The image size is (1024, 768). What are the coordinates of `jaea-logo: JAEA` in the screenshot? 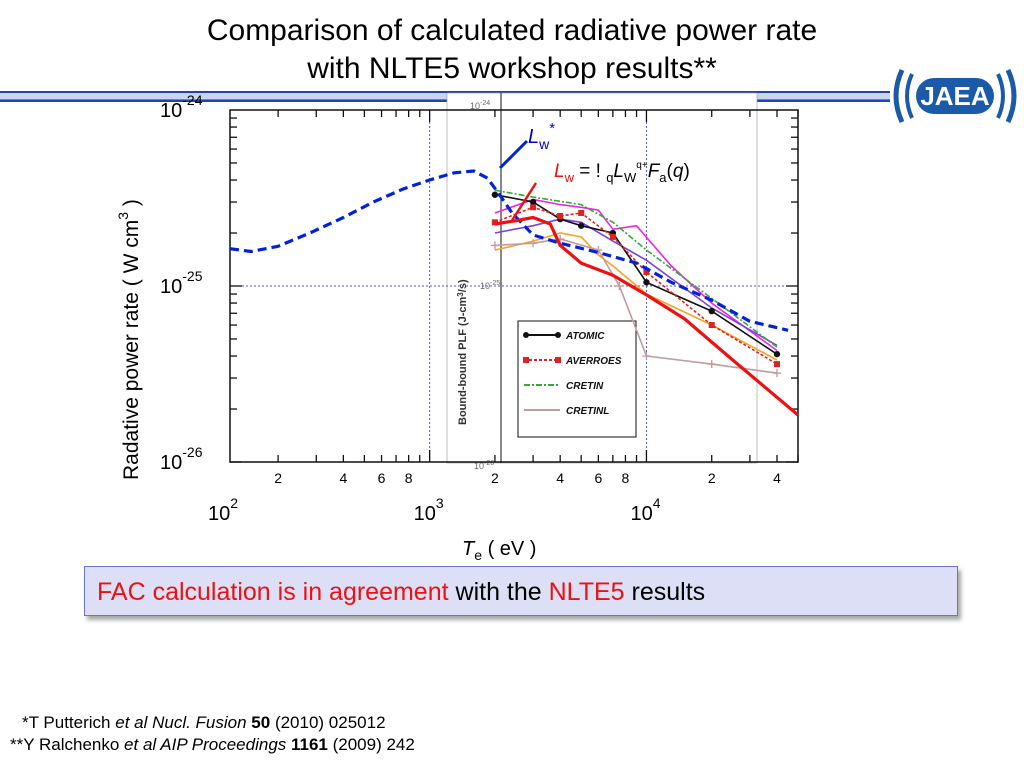 It's located at (955, 96).